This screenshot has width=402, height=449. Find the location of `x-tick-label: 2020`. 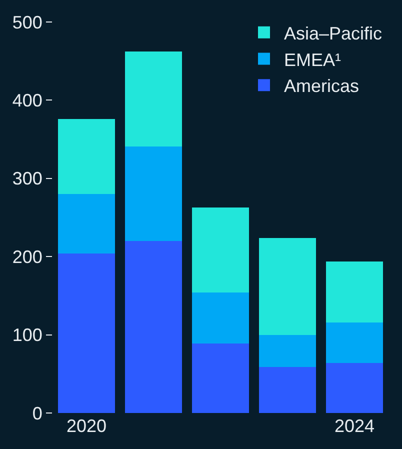

x-tick-label: 2020 is located at coordinates (86, 426).